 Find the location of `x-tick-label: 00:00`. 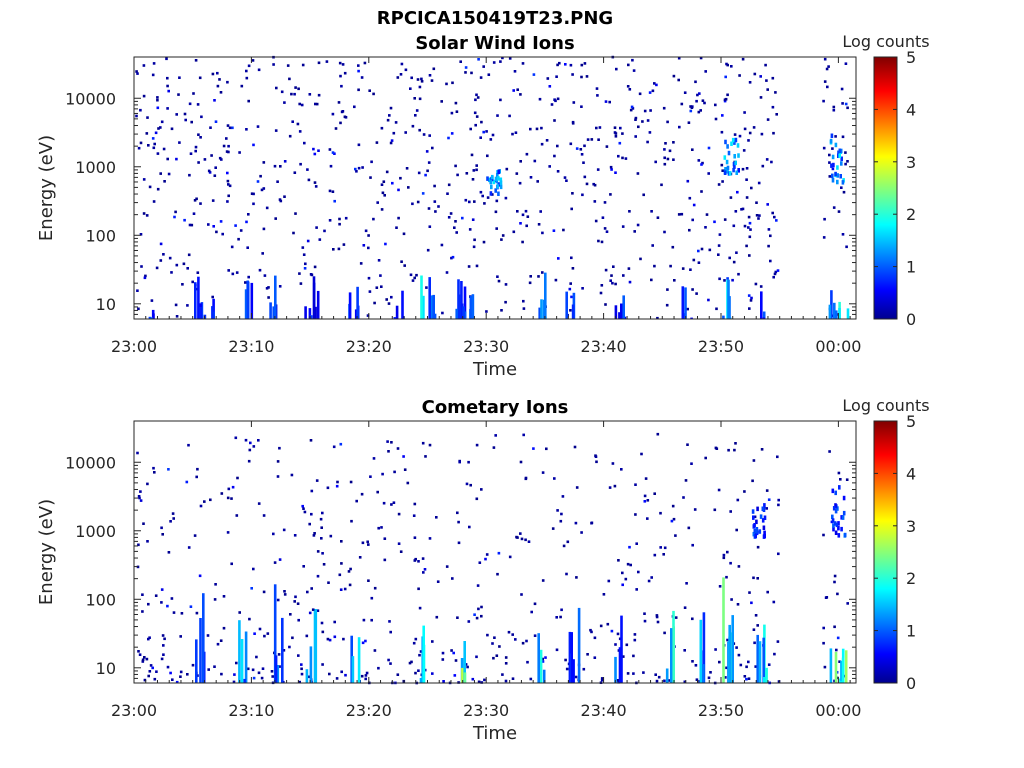

x-tick-label: 00:00 is located at coordinates (838, 710).